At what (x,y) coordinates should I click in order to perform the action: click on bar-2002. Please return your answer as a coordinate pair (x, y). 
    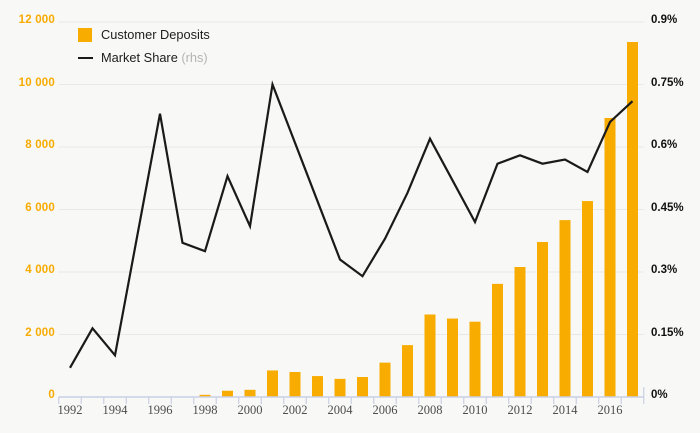
    Looking at the image, I should click on (295, 384).